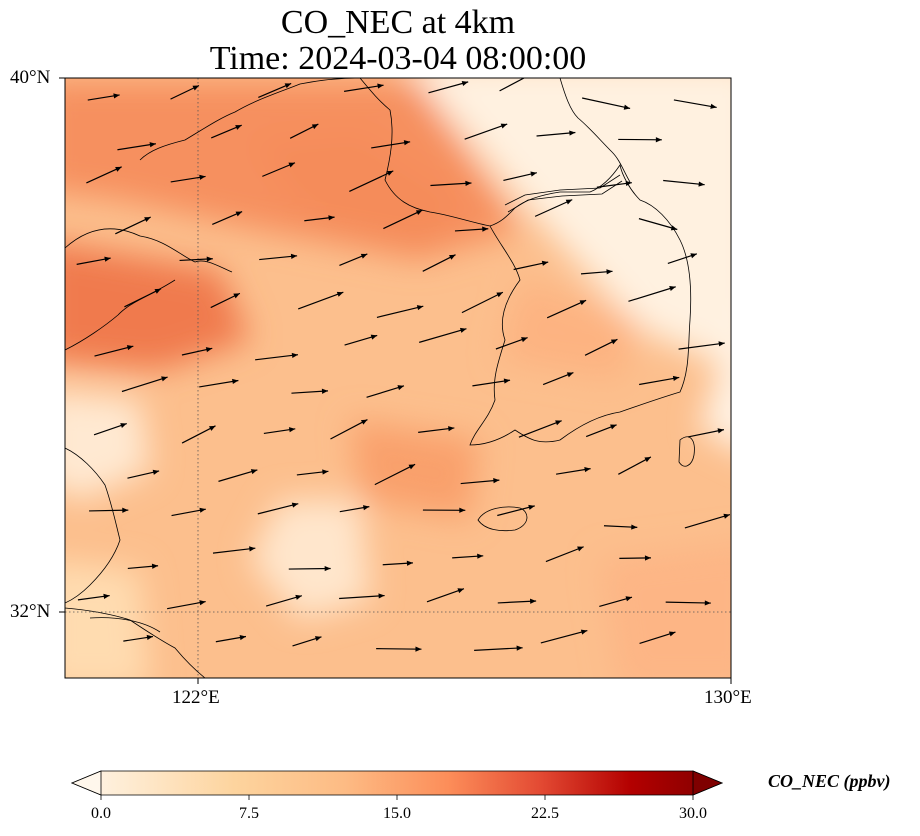 The height and width of the screenshot is (836, 920). What do you see at coordinates (30, 611) in the screenshot?
I see `lat-tick-32N: 32°N` at bounding box center [30, 611].